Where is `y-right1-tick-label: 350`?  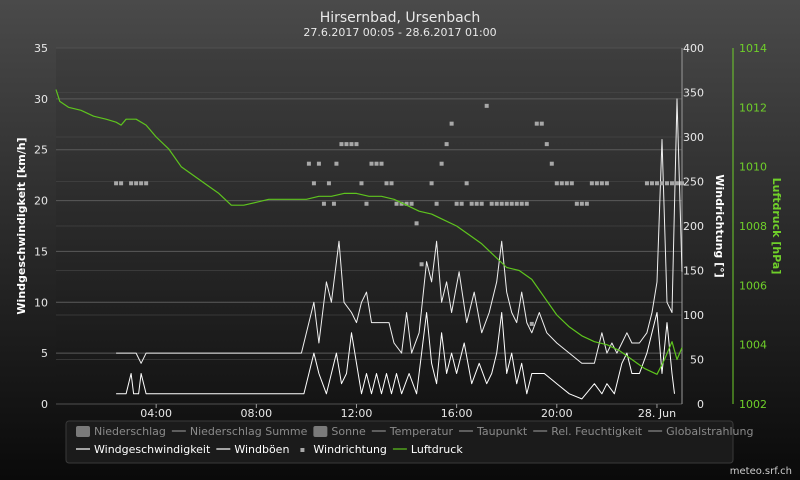 y-right1-tick-label: 350 is located at coordinates (693, 93).